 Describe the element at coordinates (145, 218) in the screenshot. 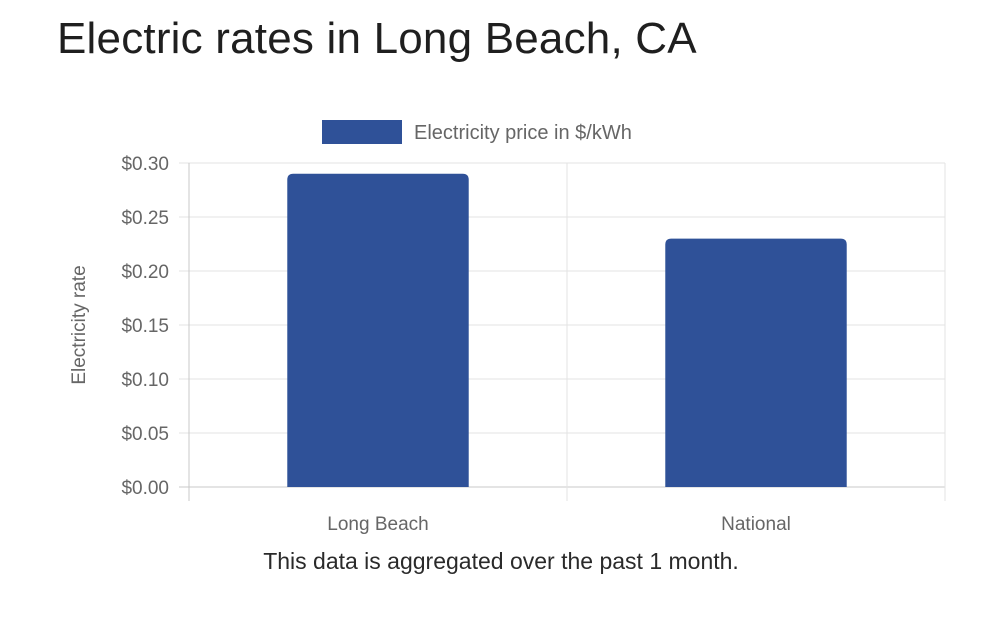

I see `y-tick-label: $0.25` at that location.